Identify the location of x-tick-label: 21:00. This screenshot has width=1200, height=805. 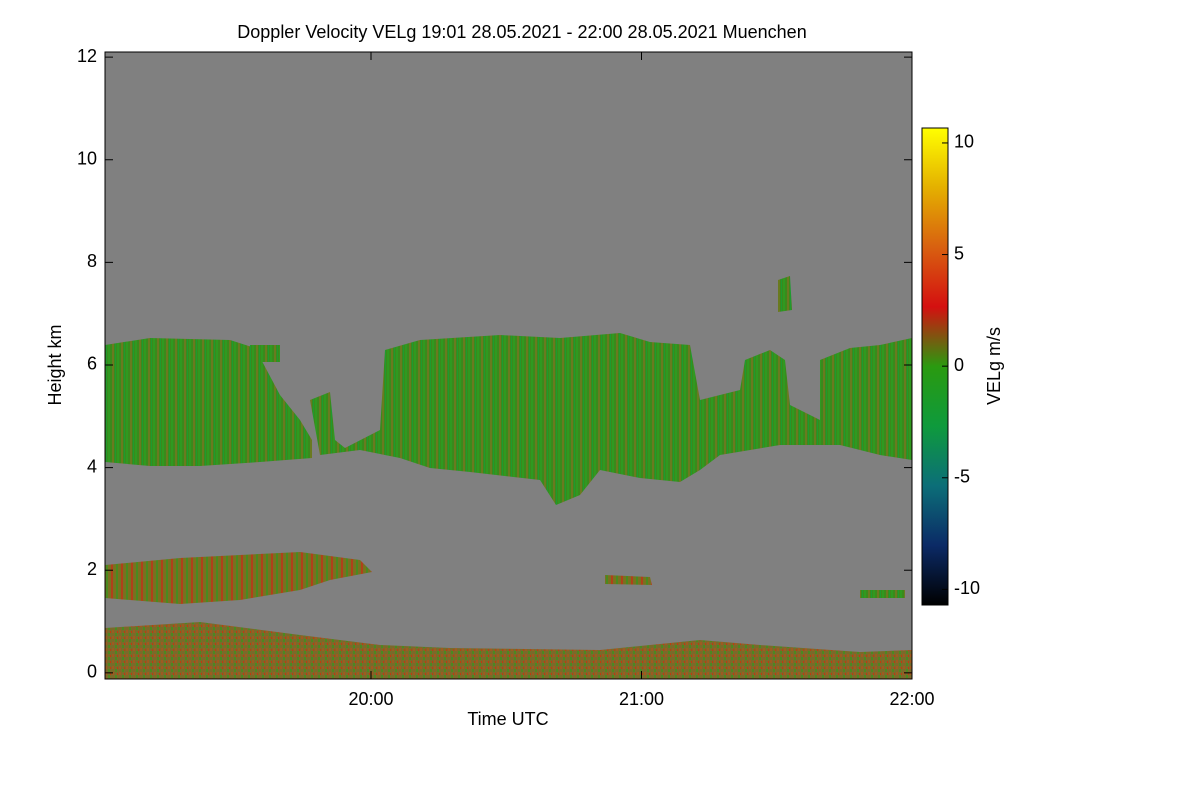
(641, 699).